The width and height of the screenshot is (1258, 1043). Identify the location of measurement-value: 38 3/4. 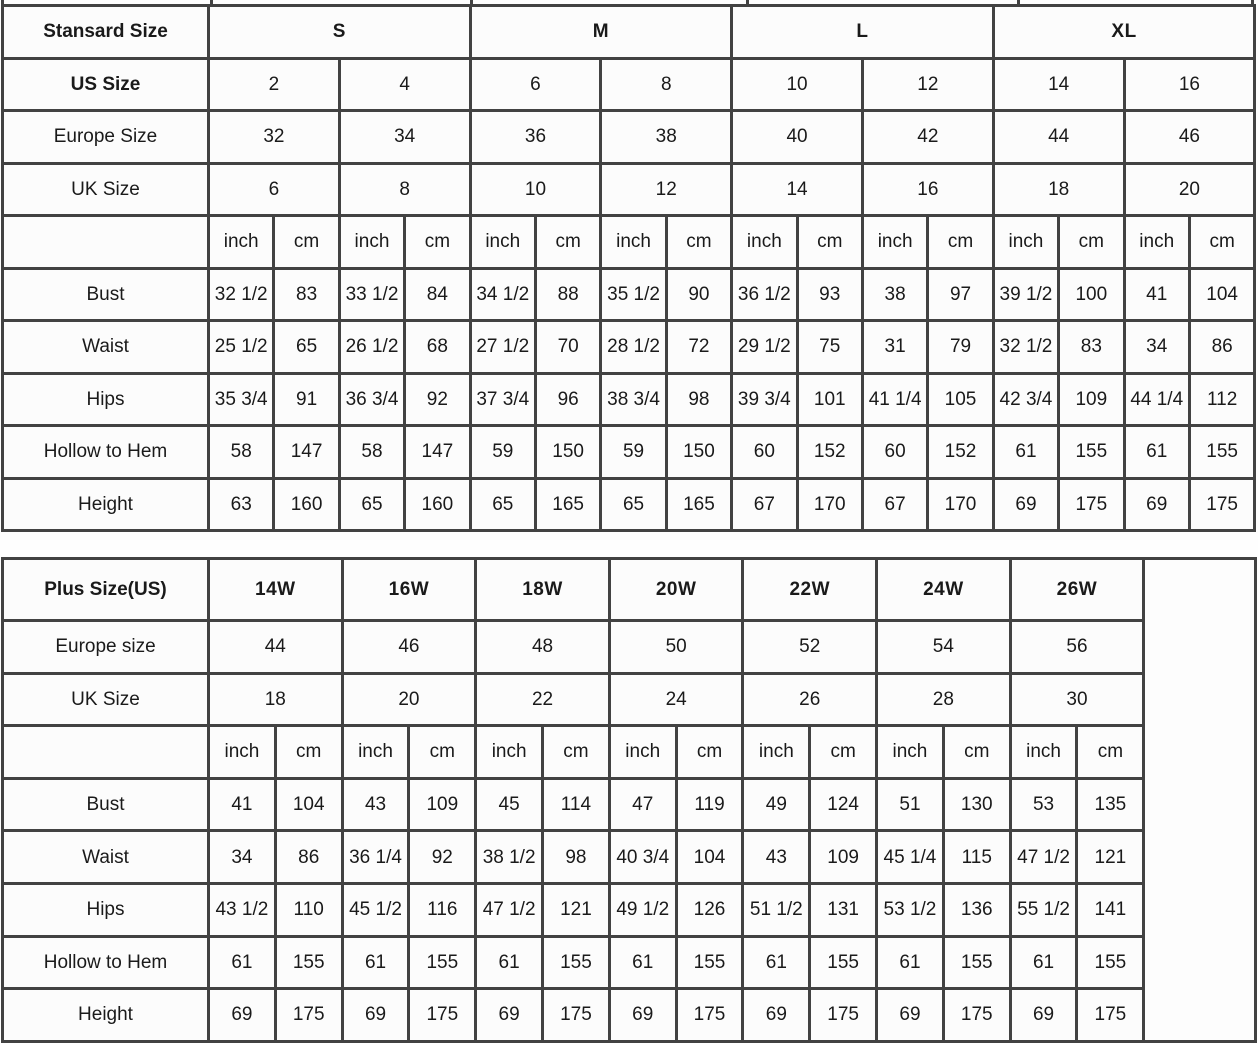
(633, 399).